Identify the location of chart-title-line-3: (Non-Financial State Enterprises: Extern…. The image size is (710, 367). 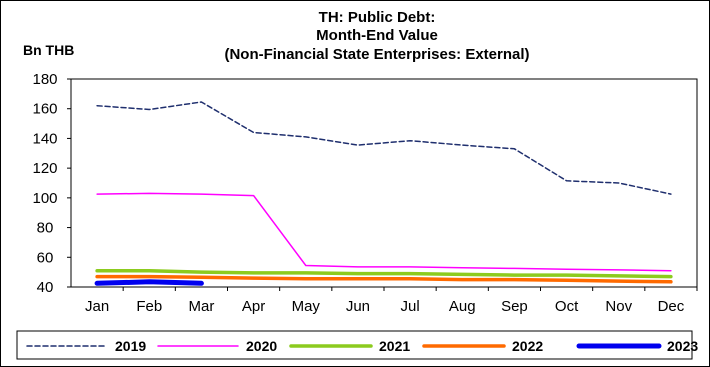
(376, 54).